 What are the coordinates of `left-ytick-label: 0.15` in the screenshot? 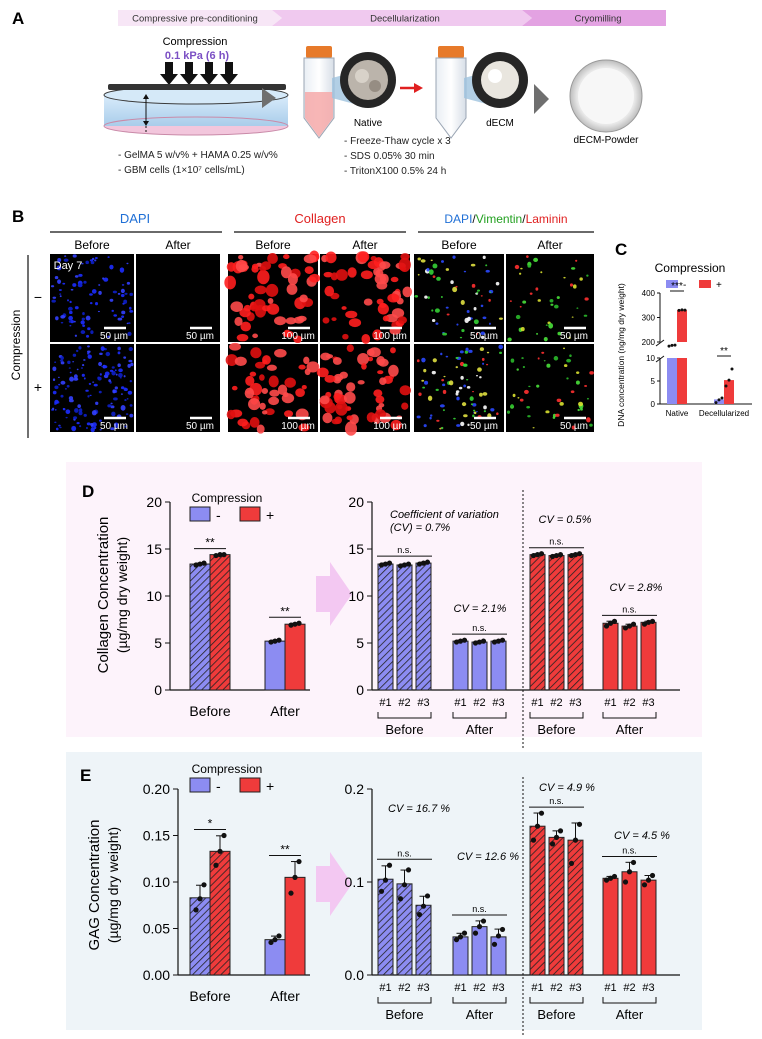 It's located at (156, 836).